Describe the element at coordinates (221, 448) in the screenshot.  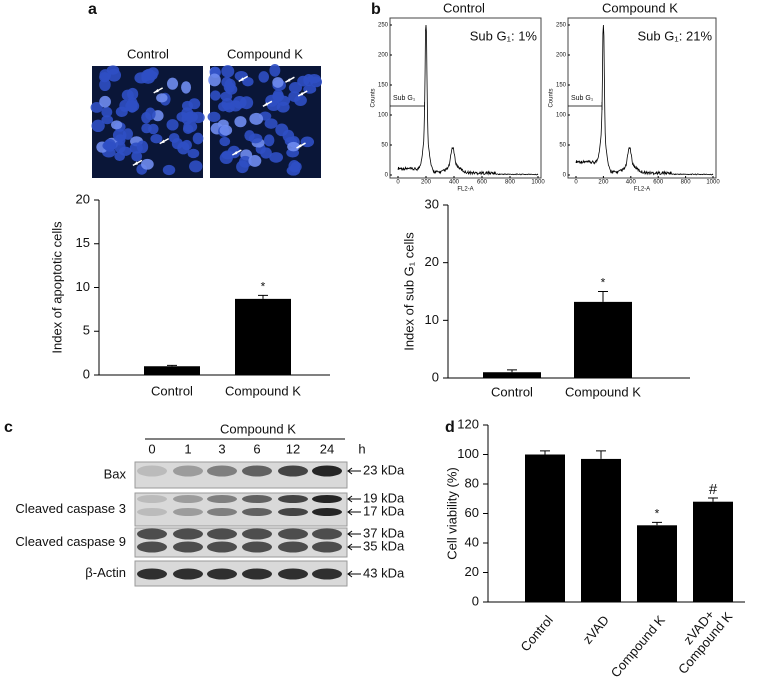
I see `lane-label: 3` at that location.